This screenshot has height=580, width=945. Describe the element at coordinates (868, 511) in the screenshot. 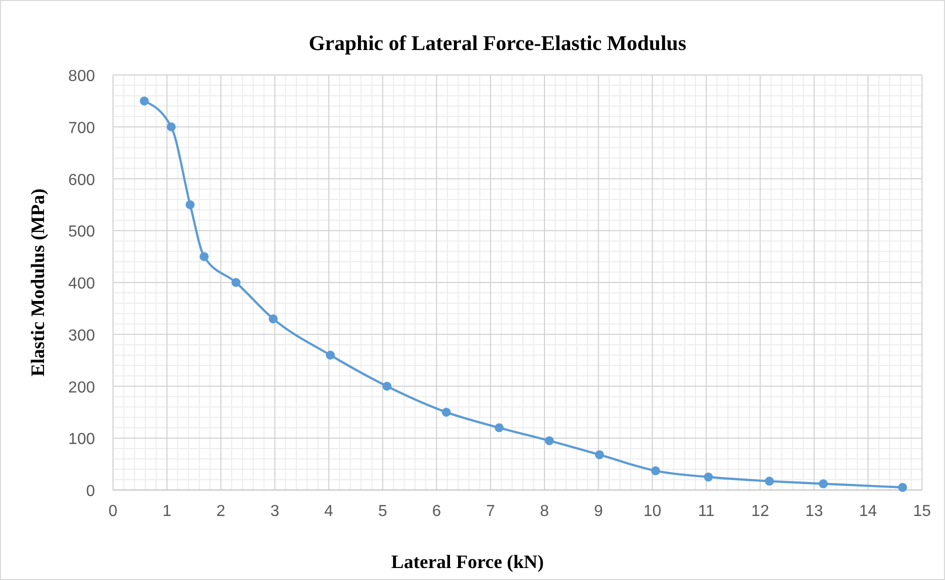

I see `x-tick-label: 14` at that location.